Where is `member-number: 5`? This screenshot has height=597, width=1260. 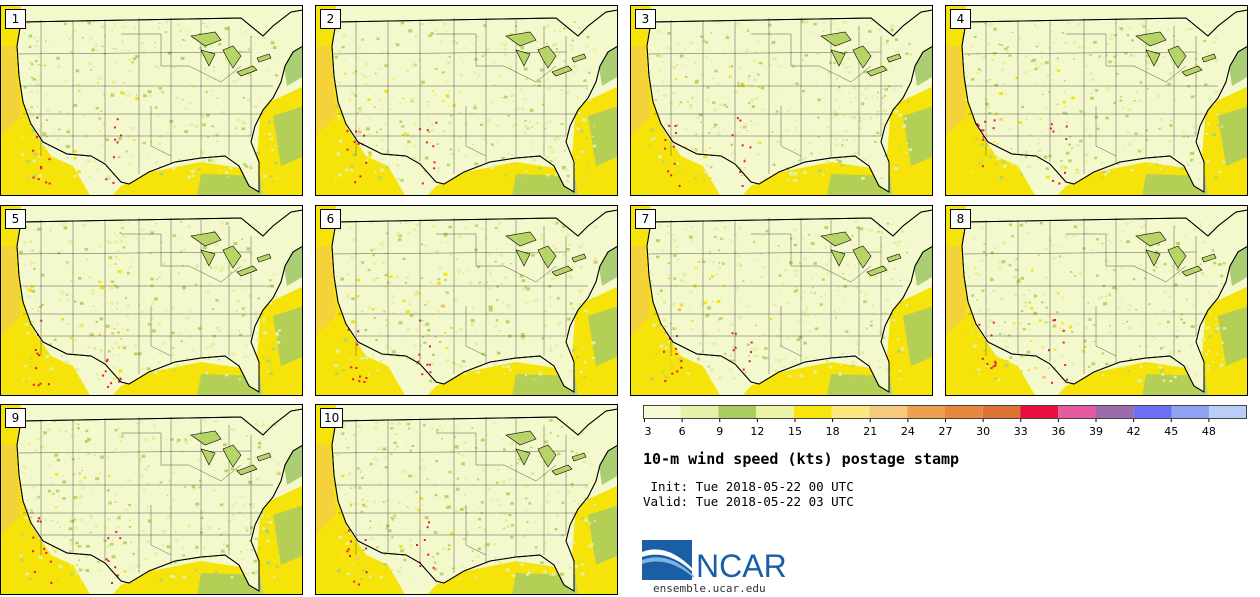
member-number: 5 is located at coordinates (15, 219).